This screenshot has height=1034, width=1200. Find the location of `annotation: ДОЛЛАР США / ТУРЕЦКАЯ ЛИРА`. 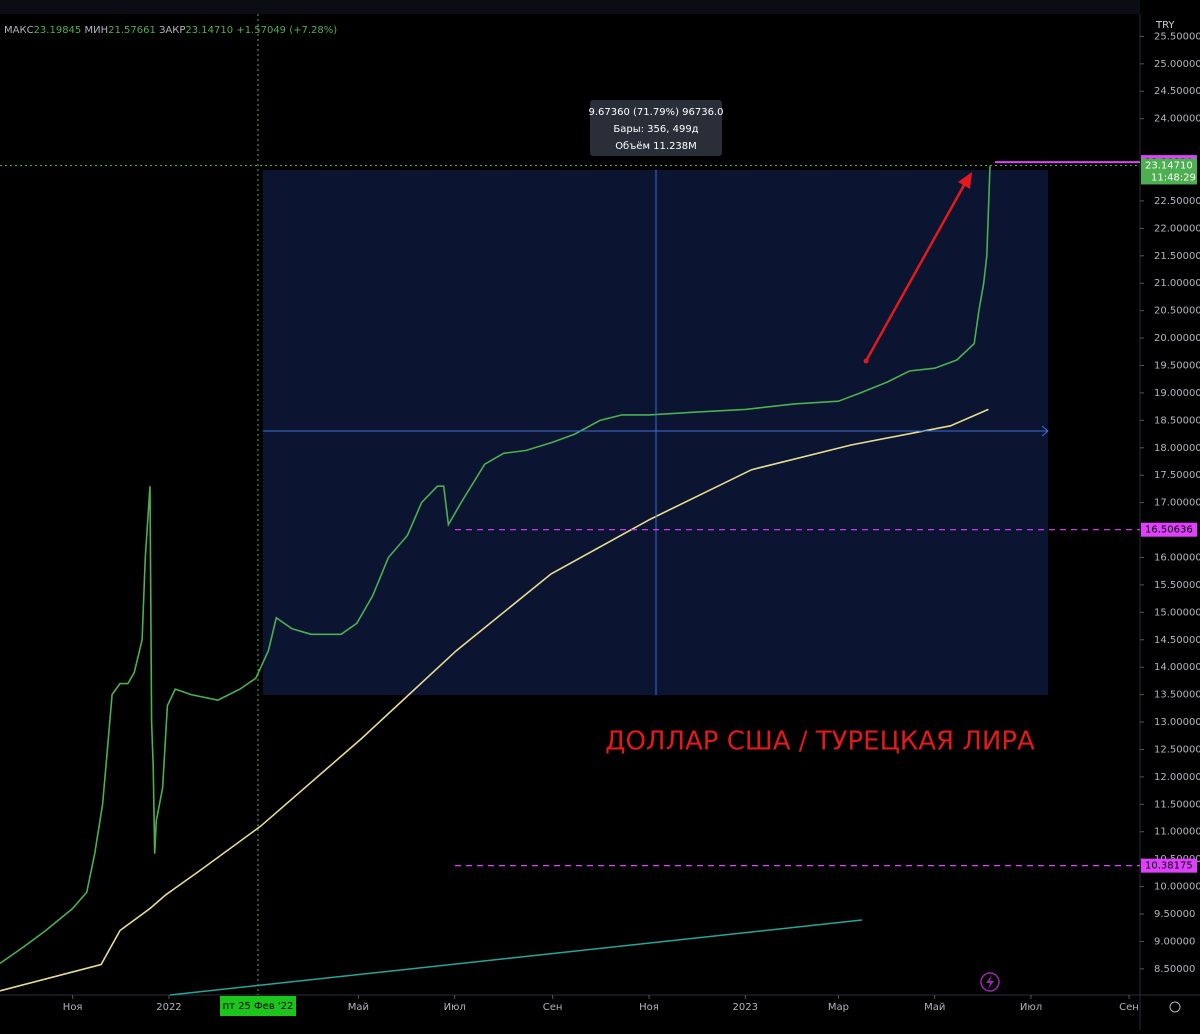

annotation: ДОЛЛАР США / ТУРЕЦКАЯ ЛИРА is located at coordinates (820, 742).